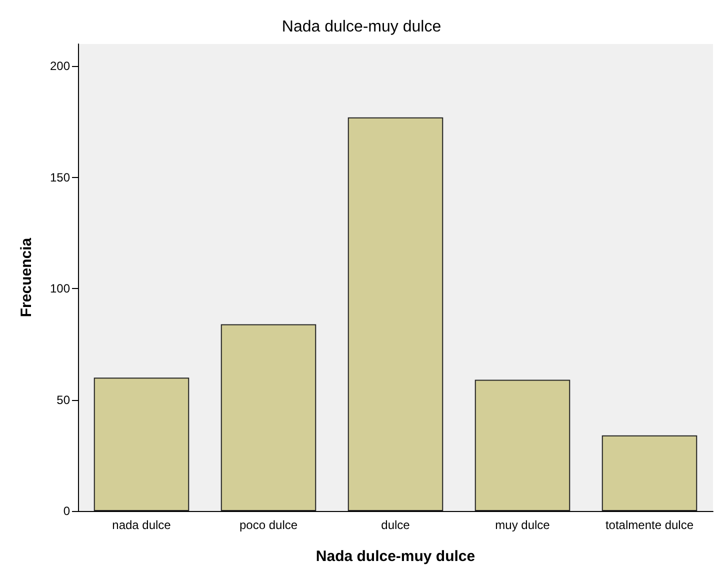 This screenshot has width=723, height=577. What do you see at coordinates (522, 525) in the screenshot?
I see `x-tick-label: muy dulce` at bounding box center [522, 525].